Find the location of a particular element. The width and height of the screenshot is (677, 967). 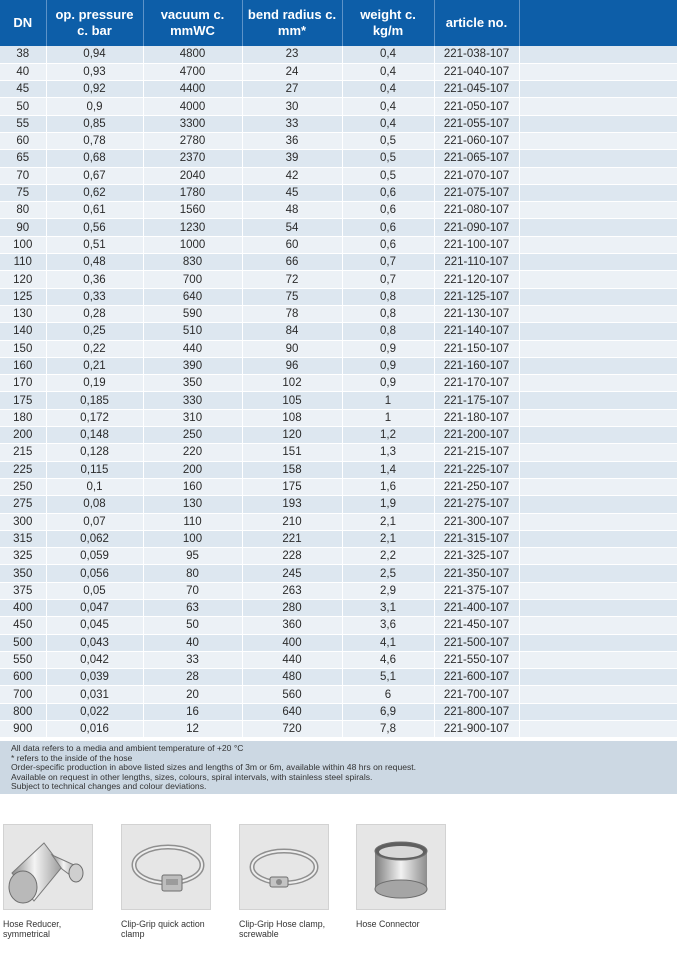

cell-dn: 450 is located at coordinates (23, 625).